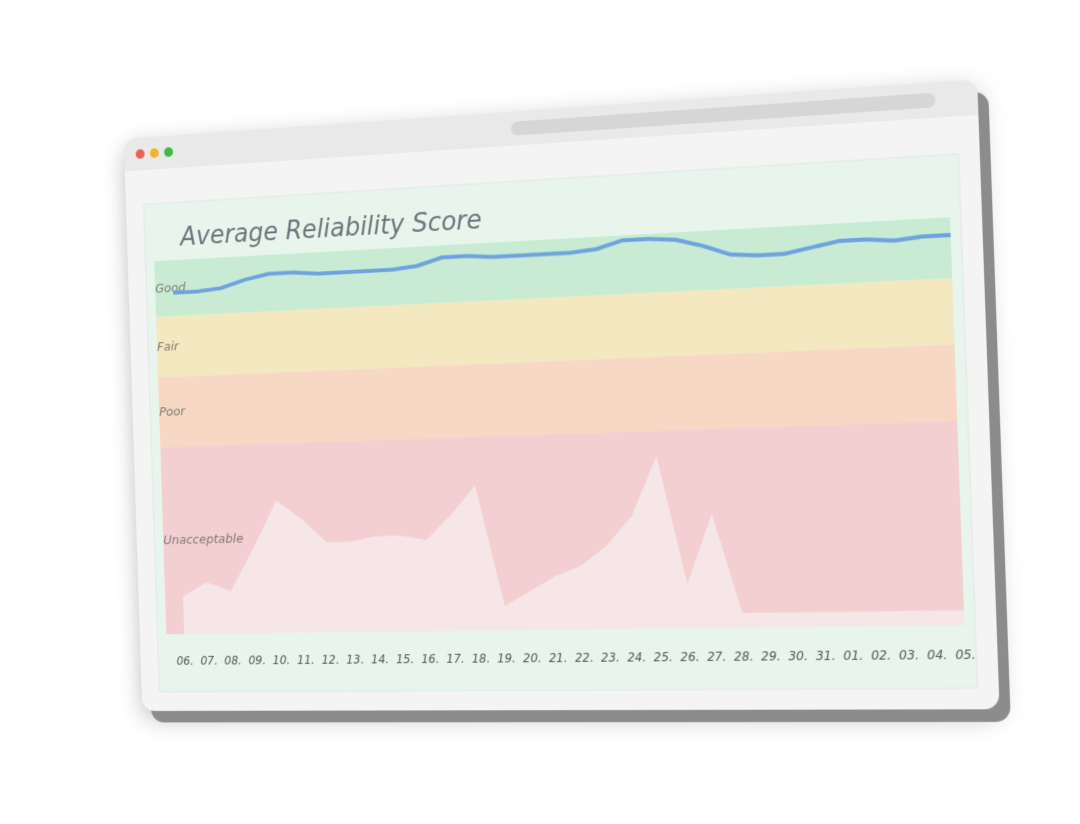  I want to click on x-tick-label: 06., so click(184, 660).